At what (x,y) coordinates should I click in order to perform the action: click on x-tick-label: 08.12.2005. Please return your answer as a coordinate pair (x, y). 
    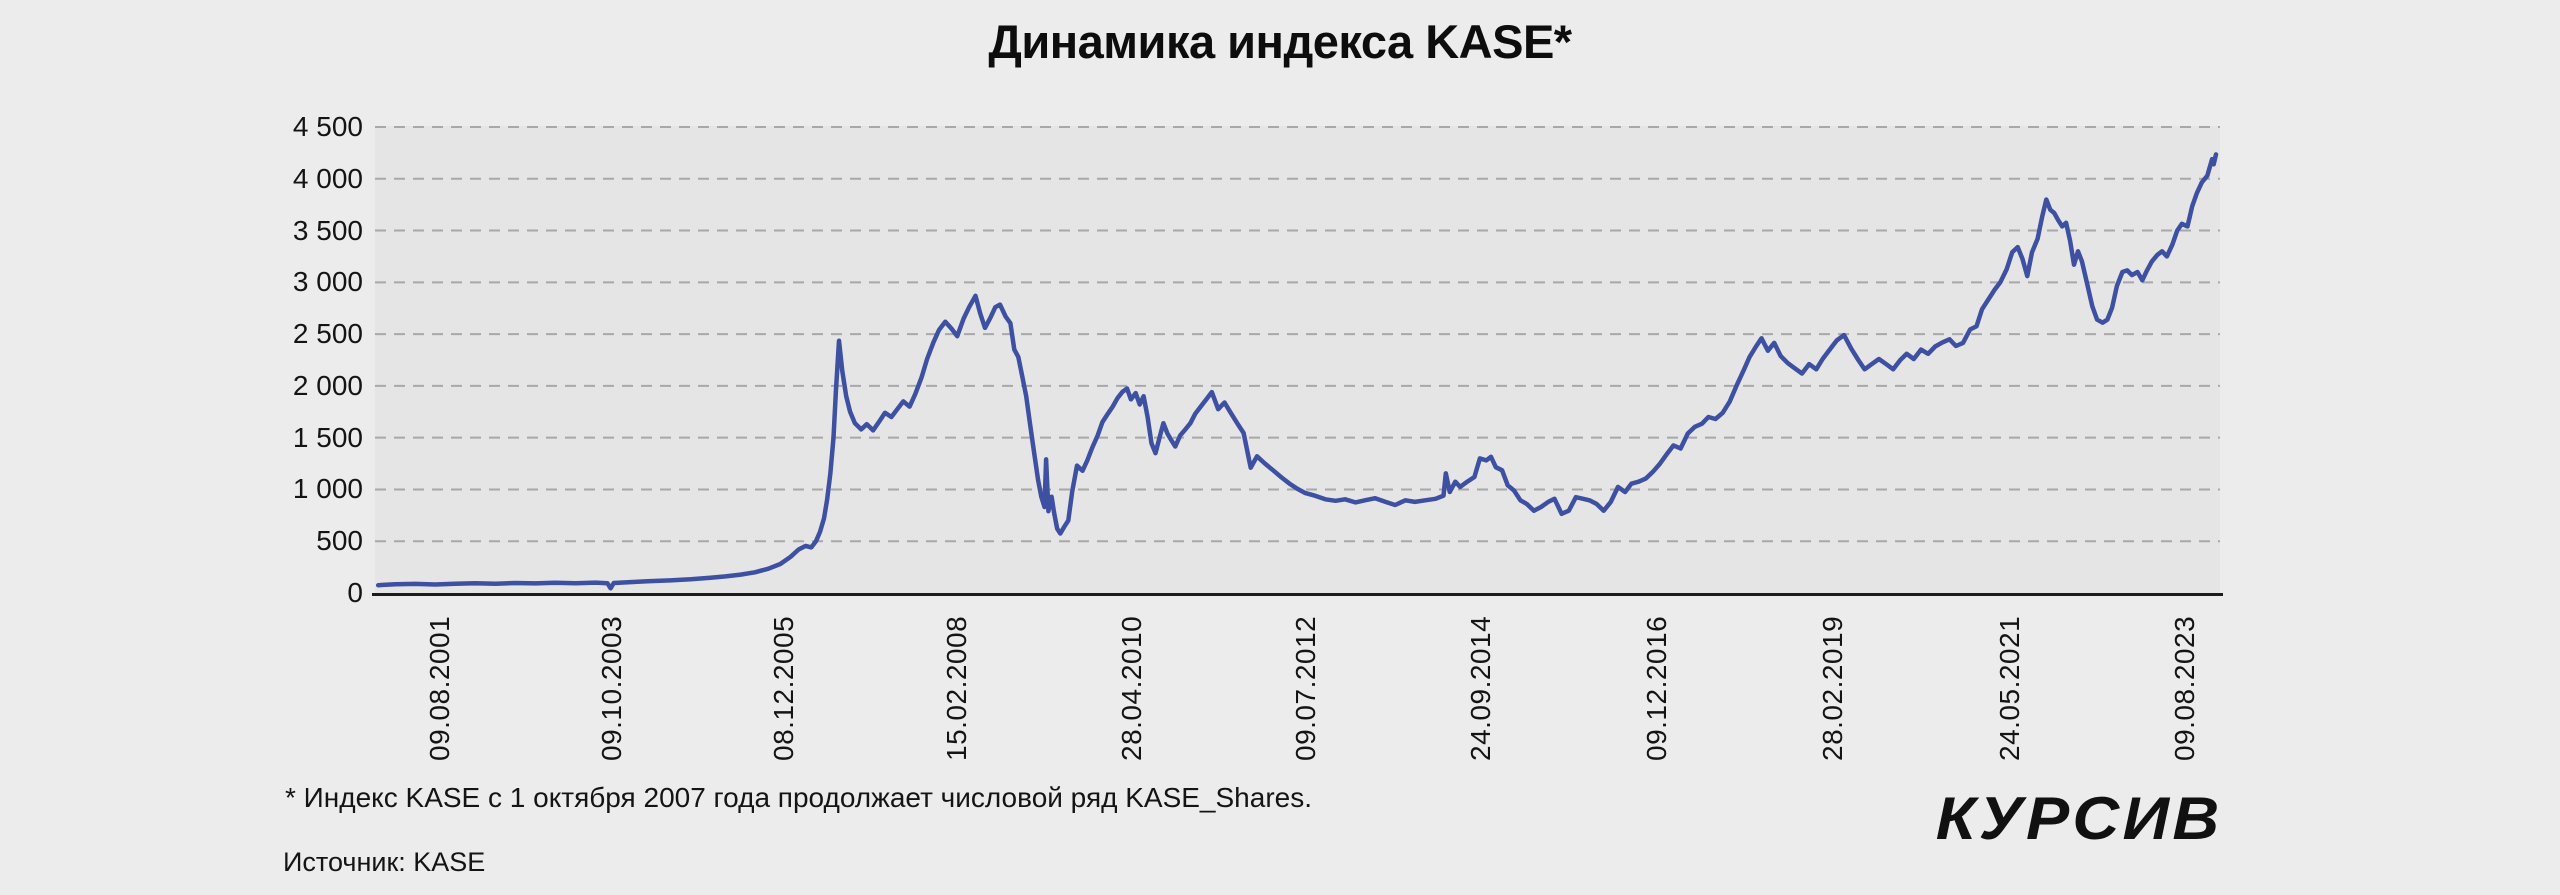
    Looking at the image, I should click on (784, 688).